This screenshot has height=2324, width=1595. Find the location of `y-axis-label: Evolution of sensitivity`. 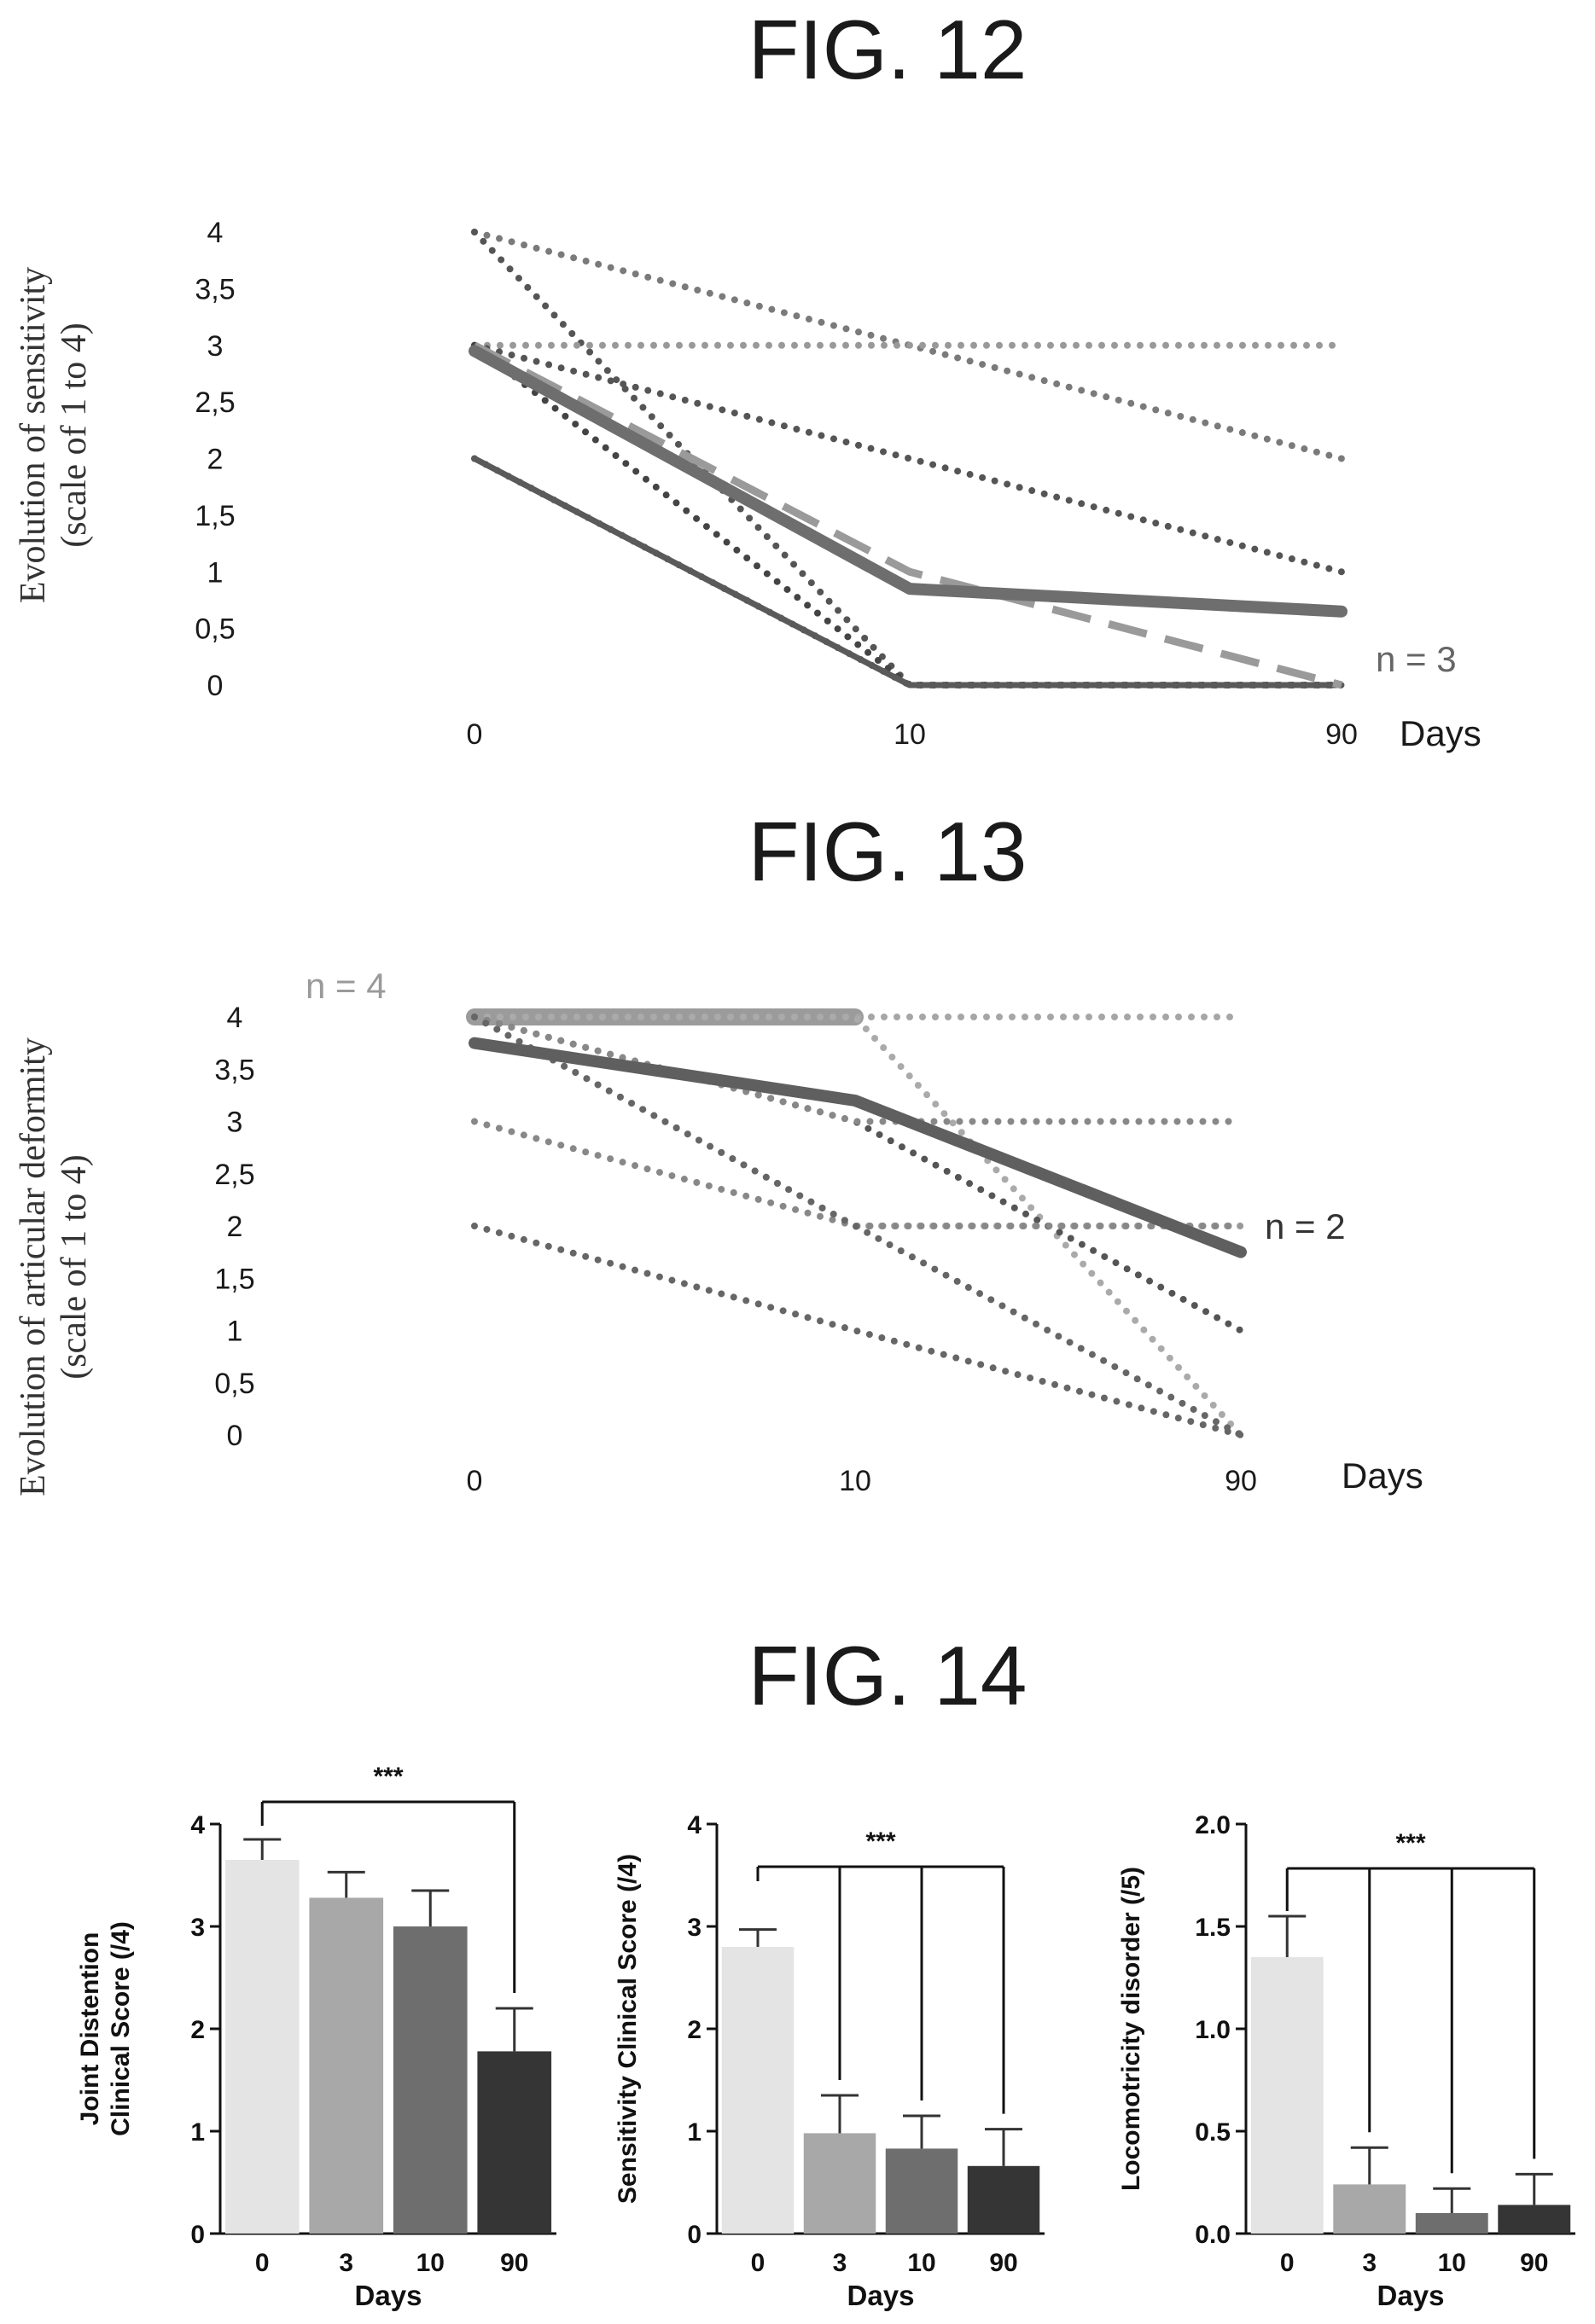

y-axis-label: Evolution of sensitivity is located at coordinates (33, 435).